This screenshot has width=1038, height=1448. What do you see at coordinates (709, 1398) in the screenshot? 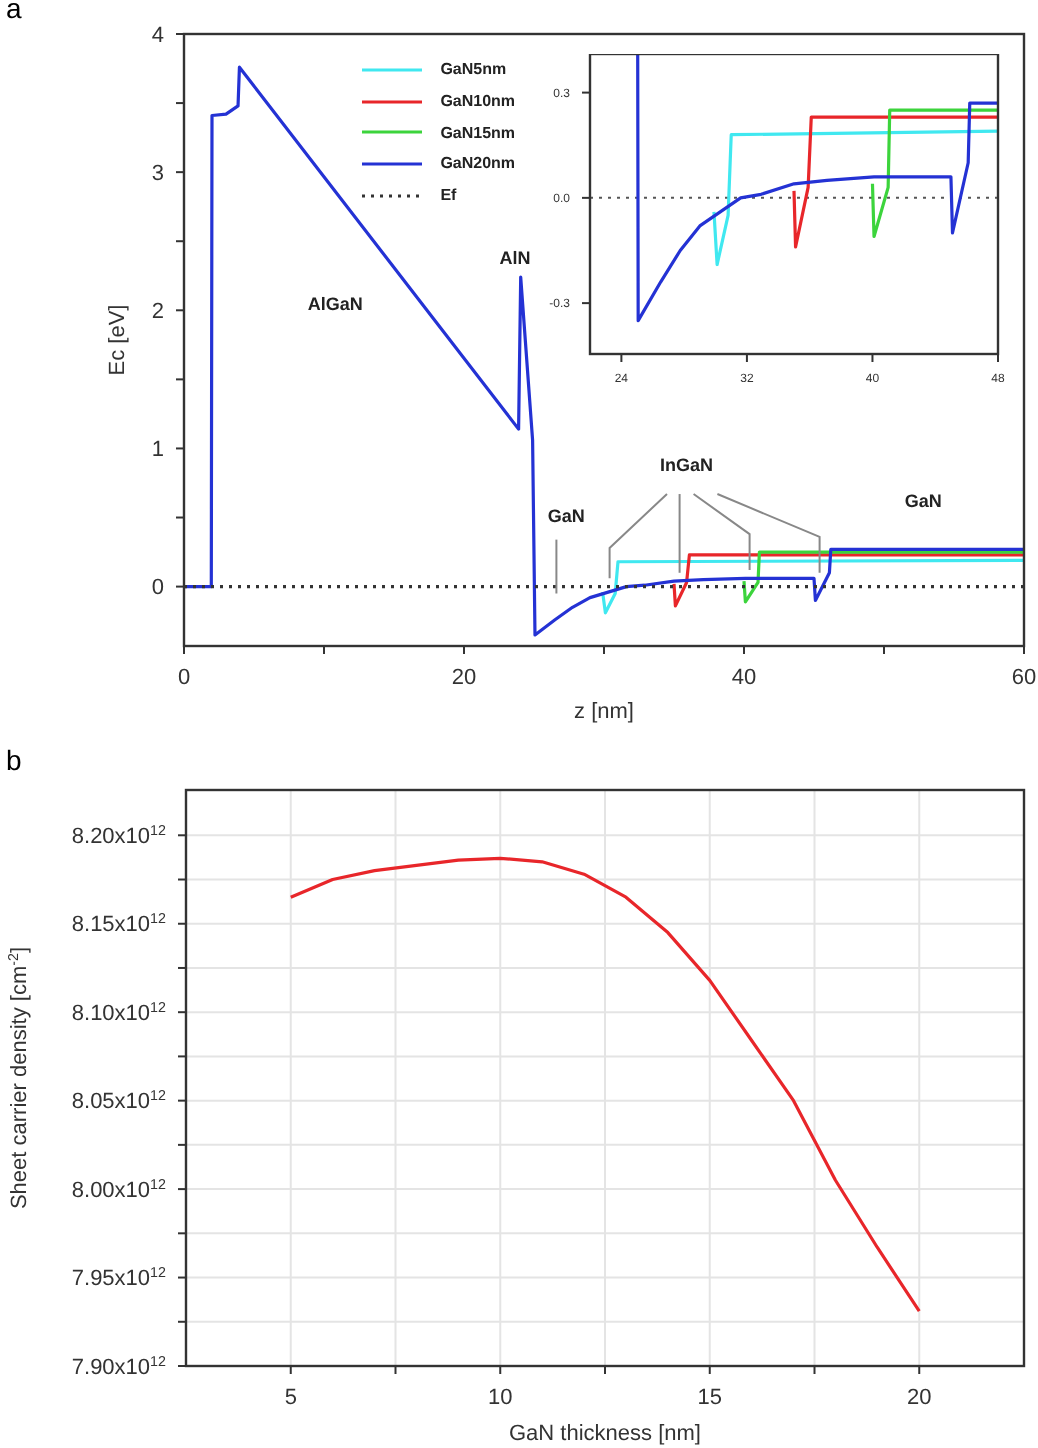
I see `x-tick-label: 15` at bounding box center [709, 1398].